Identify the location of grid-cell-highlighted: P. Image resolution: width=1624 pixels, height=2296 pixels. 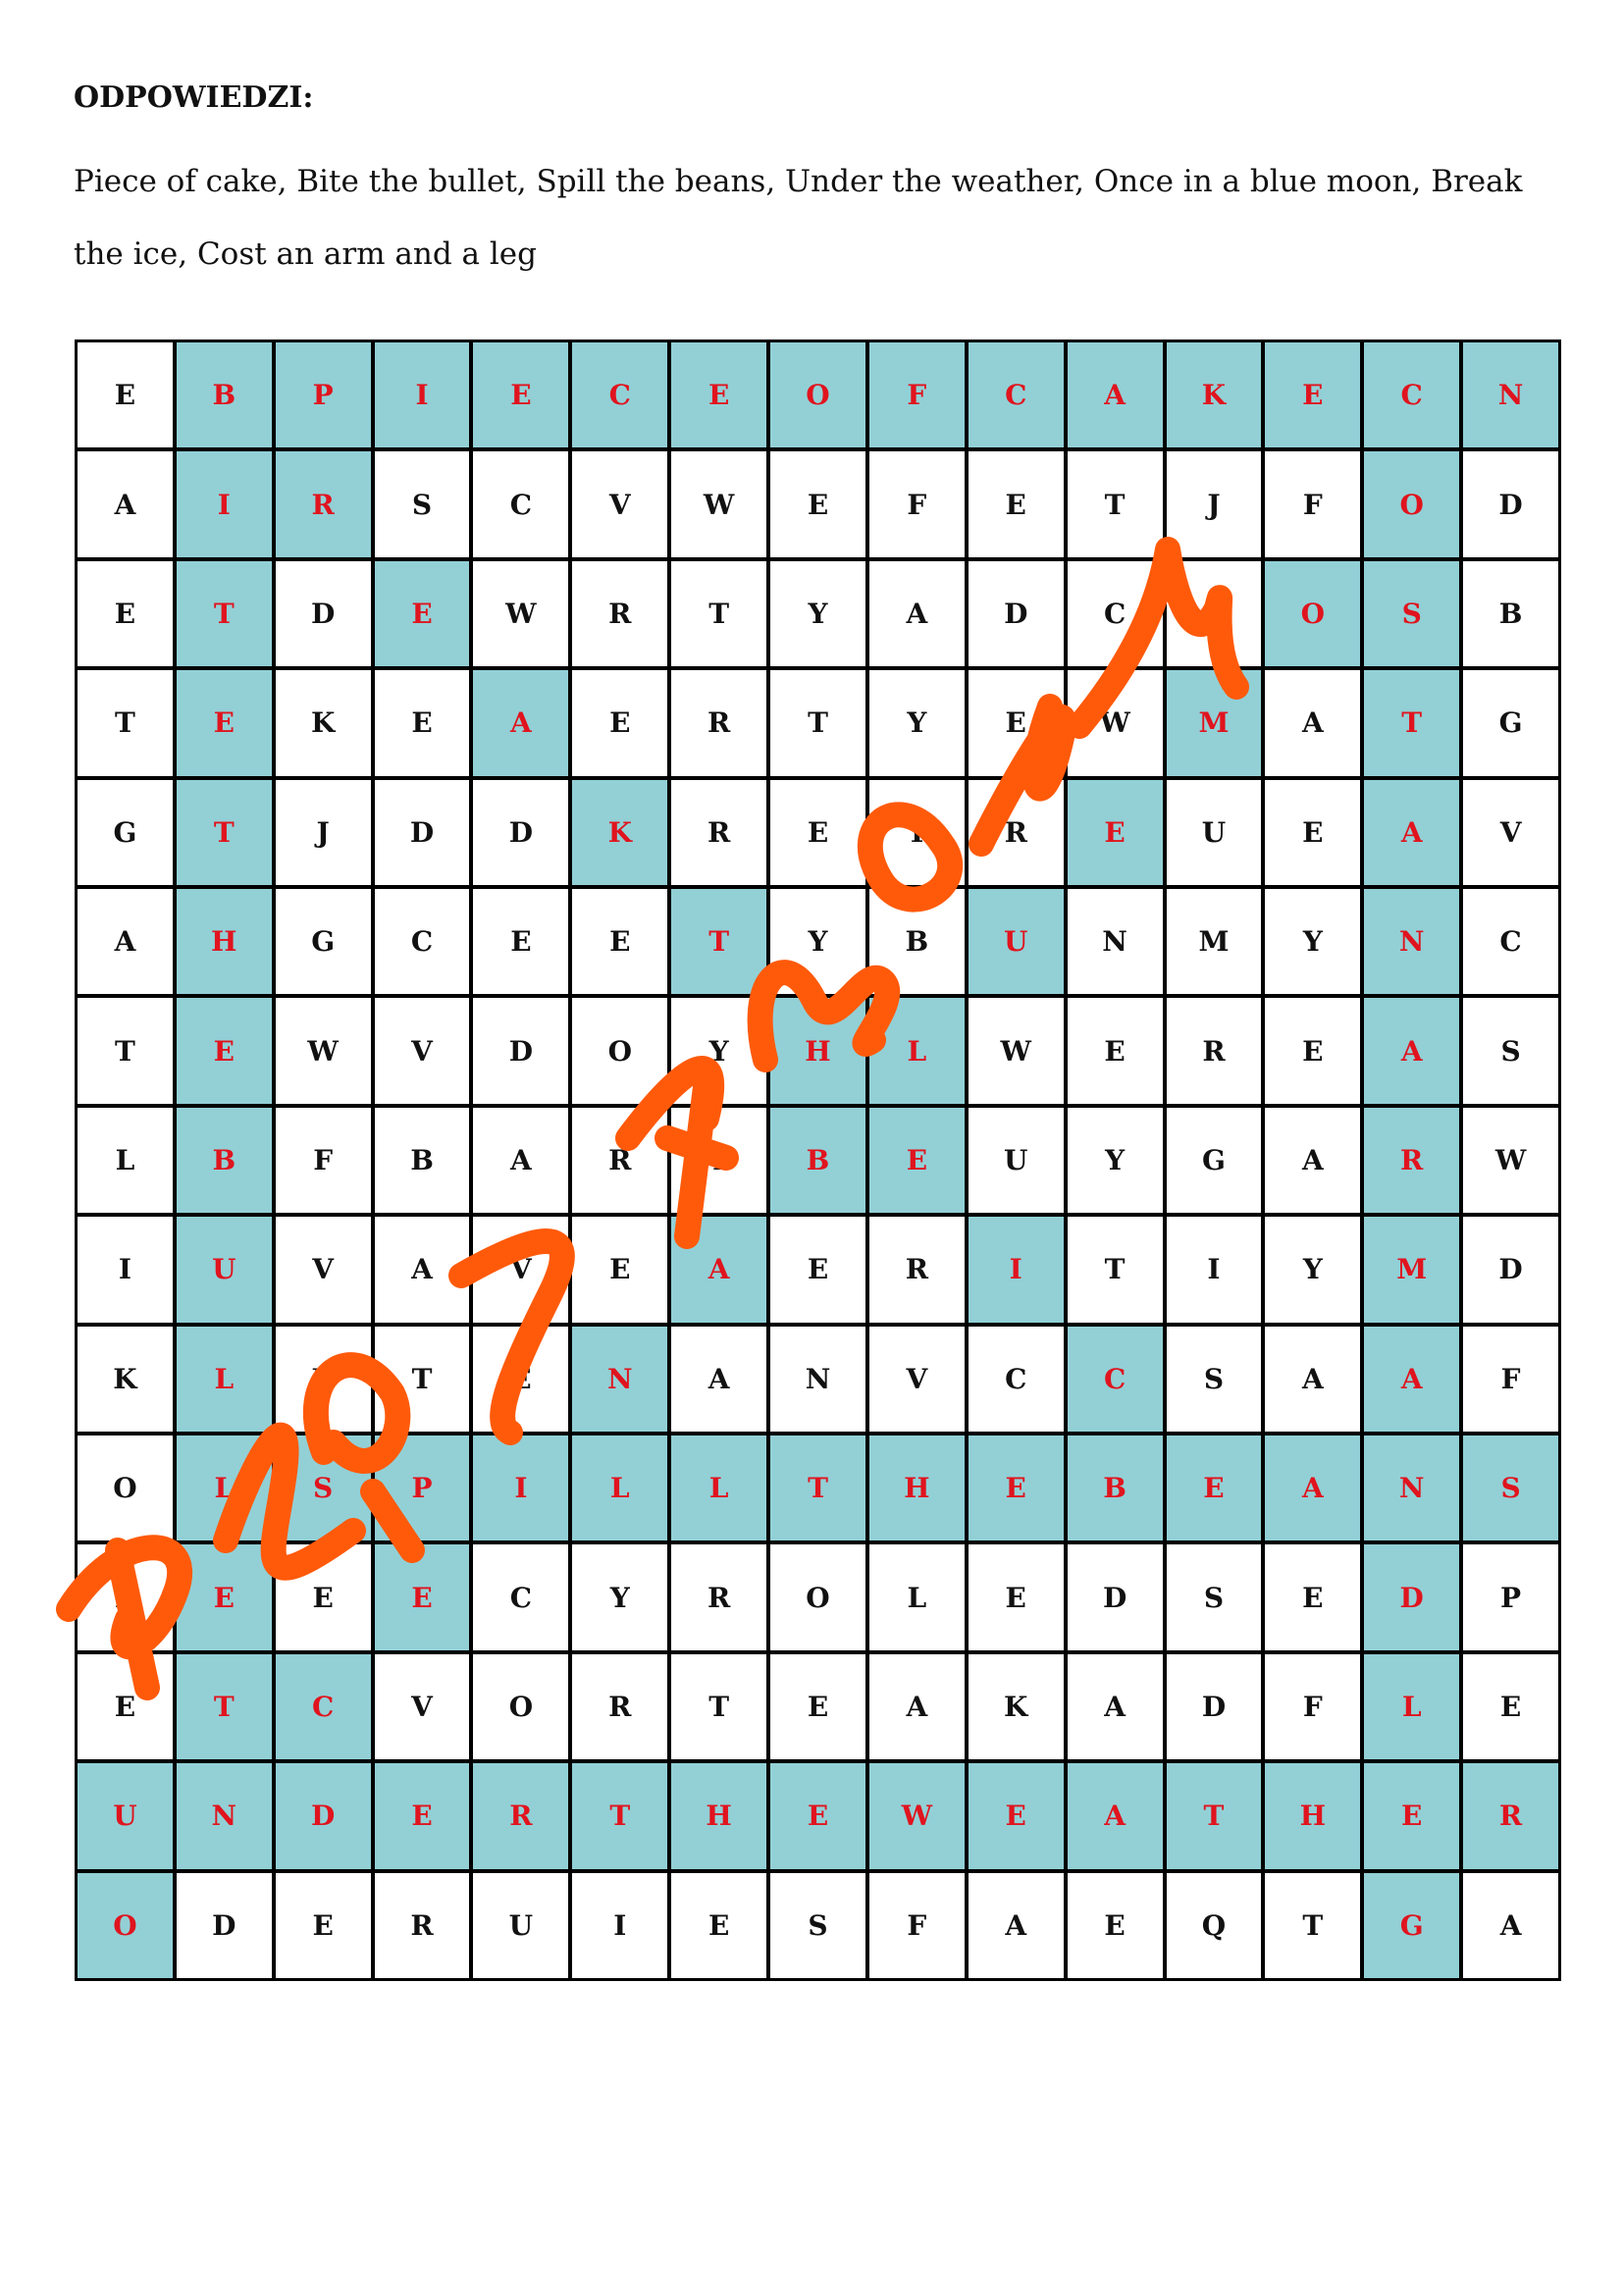
(422, 1488).